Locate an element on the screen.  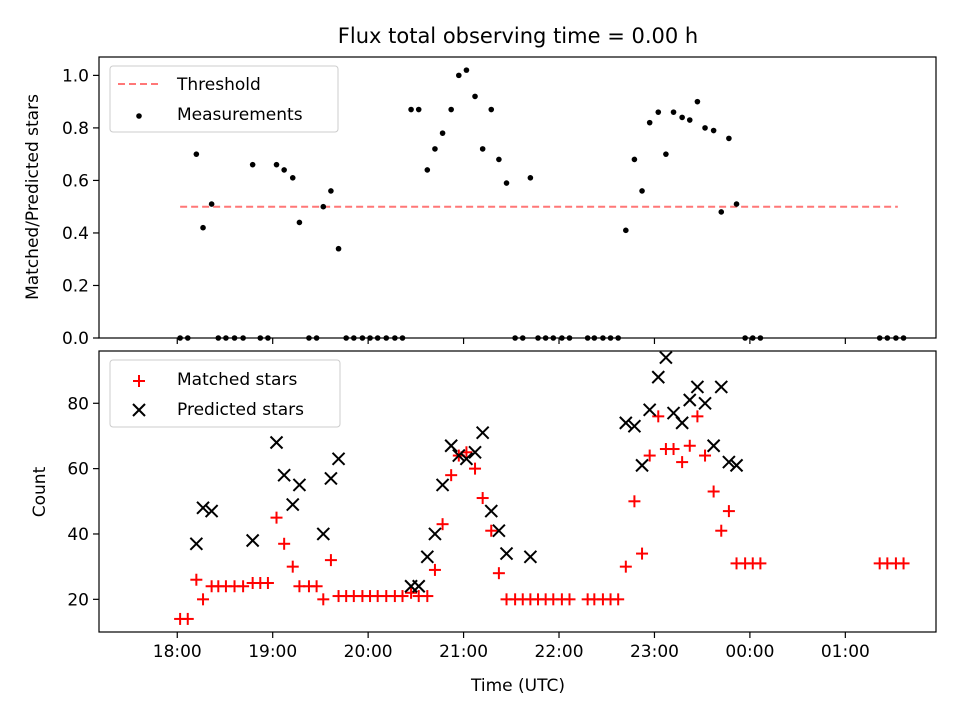
top-y-axis: 0.0 0.2 0.4 0.6 0.8 1.0 is located at coordinates (80, 207).